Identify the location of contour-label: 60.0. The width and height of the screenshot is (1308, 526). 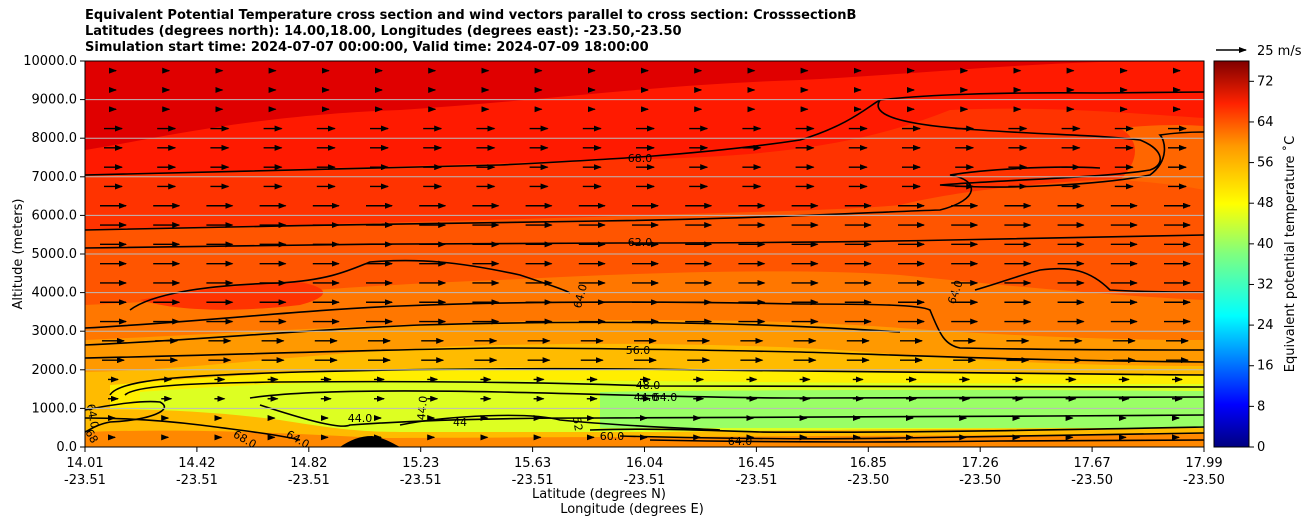
(612, 436).